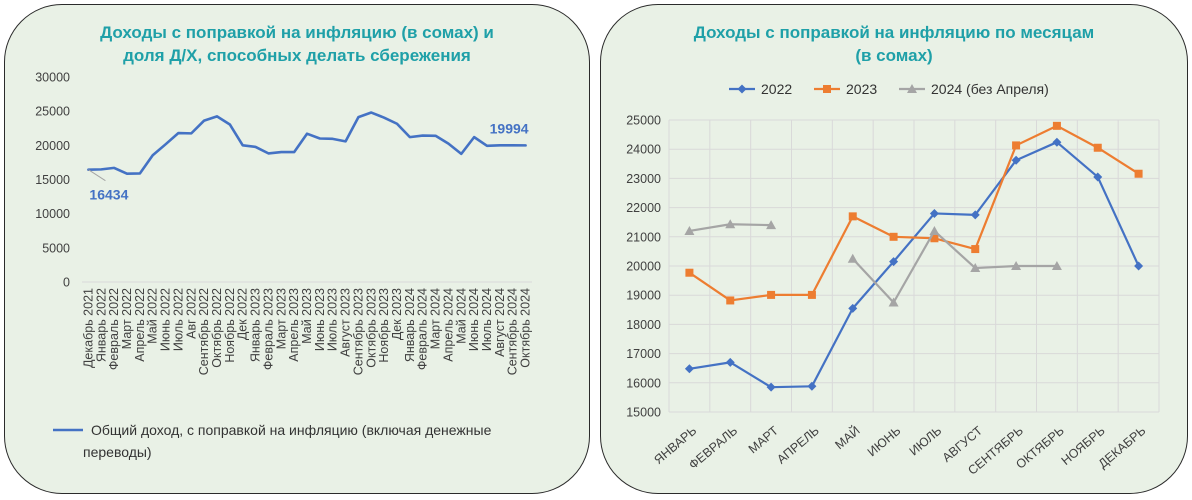  I want to click on left-y-tick-label: 25000, so click(52, 112).